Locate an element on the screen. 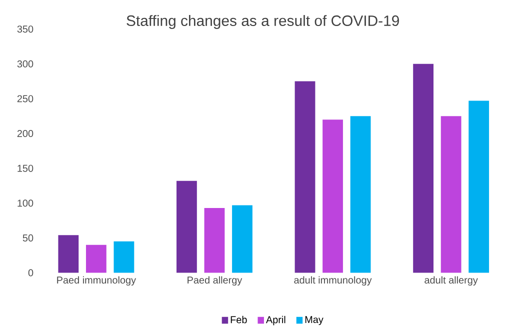 This screenshot has height=335, width=526. y-tick-label: 200 is located at coordinates (25, 133).